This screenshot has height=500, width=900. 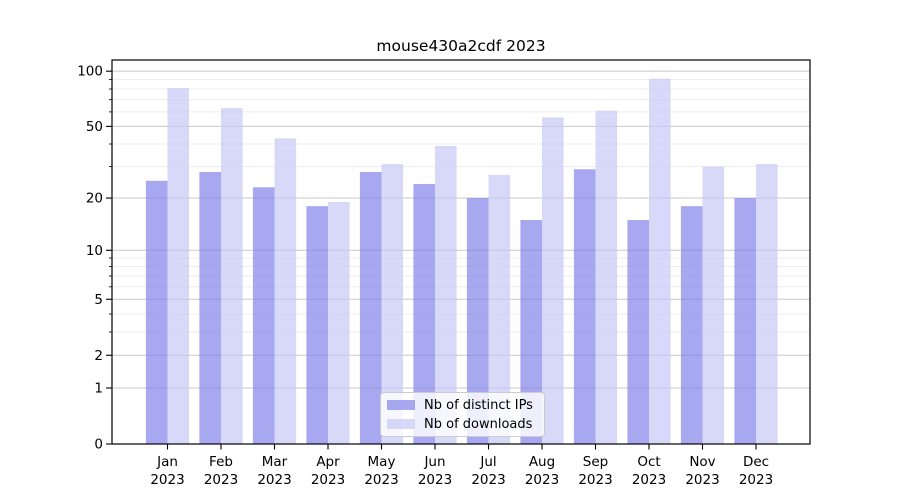 I want to click on bar-ips-sep, so click(x=584, y=306).